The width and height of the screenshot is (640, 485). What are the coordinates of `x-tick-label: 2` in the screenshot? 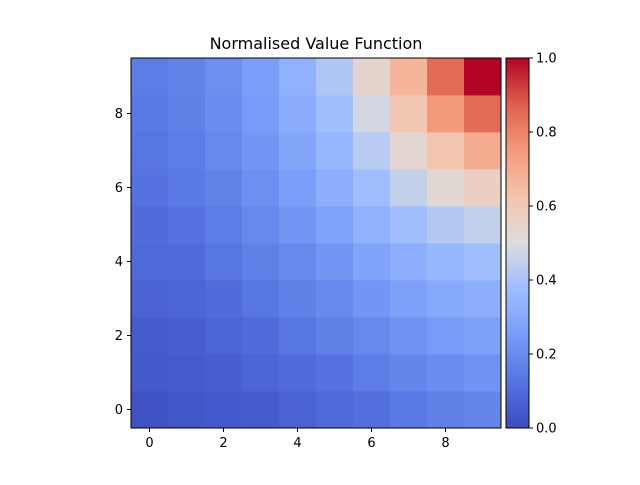 It's located at (223, 443).